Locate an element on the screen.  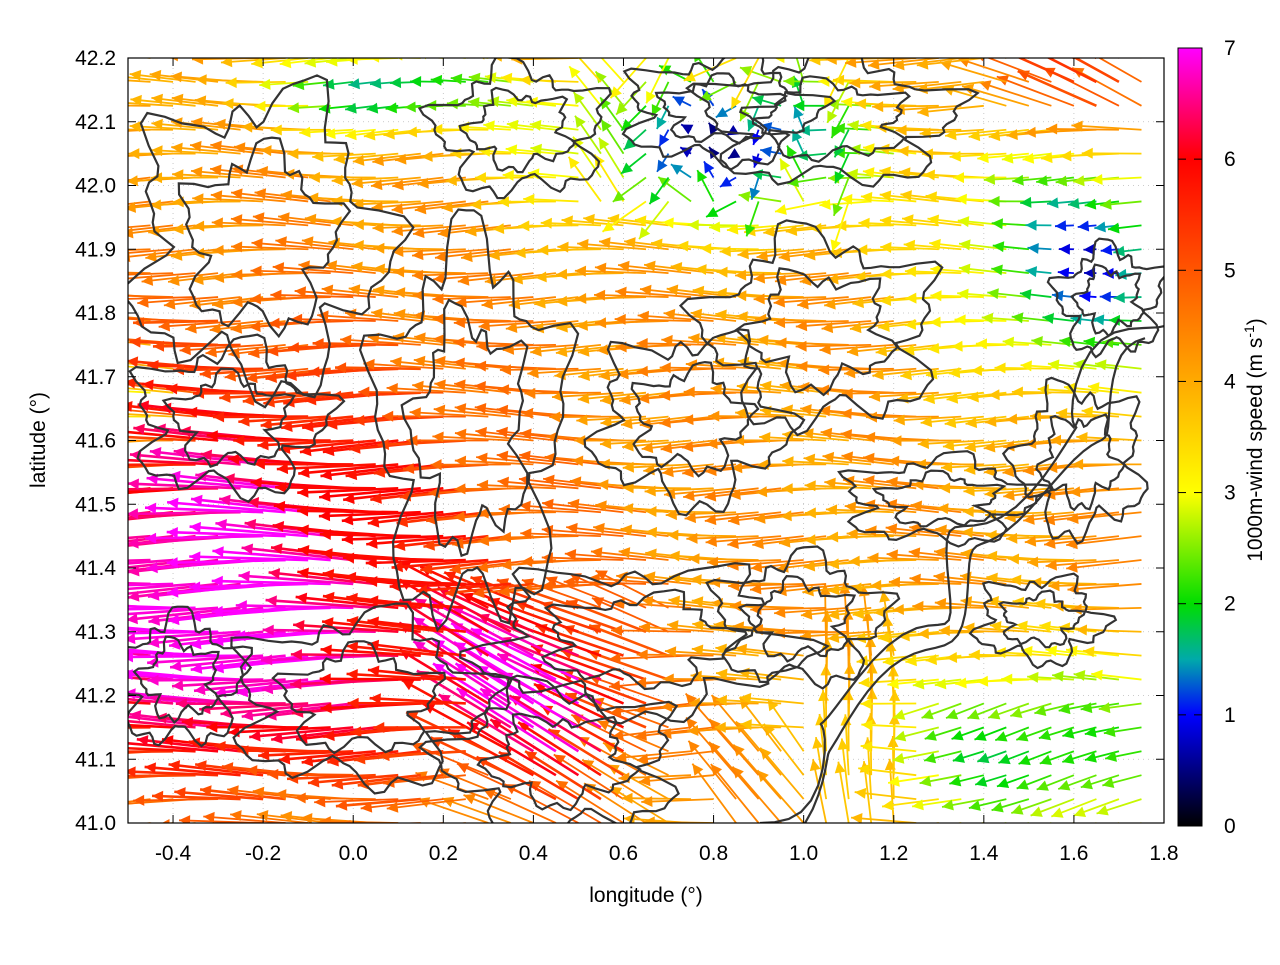
y-tick-label: 41.5 is located at coordinates (95, 504).